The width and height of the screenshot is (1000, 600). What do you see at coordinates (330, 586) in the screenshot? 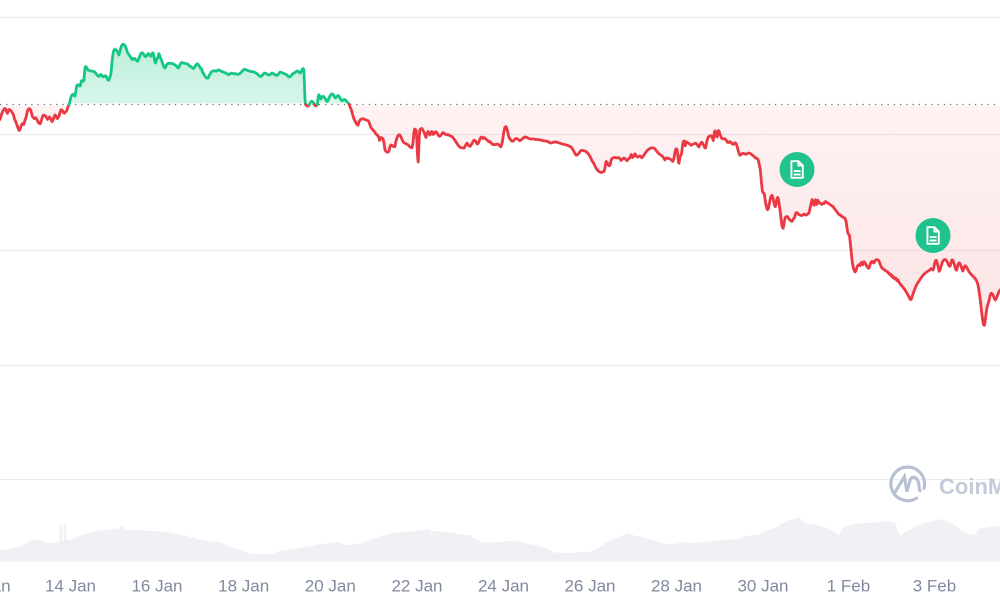
I see `svg-text: 20 Jan` at bounding box center [330, 586].